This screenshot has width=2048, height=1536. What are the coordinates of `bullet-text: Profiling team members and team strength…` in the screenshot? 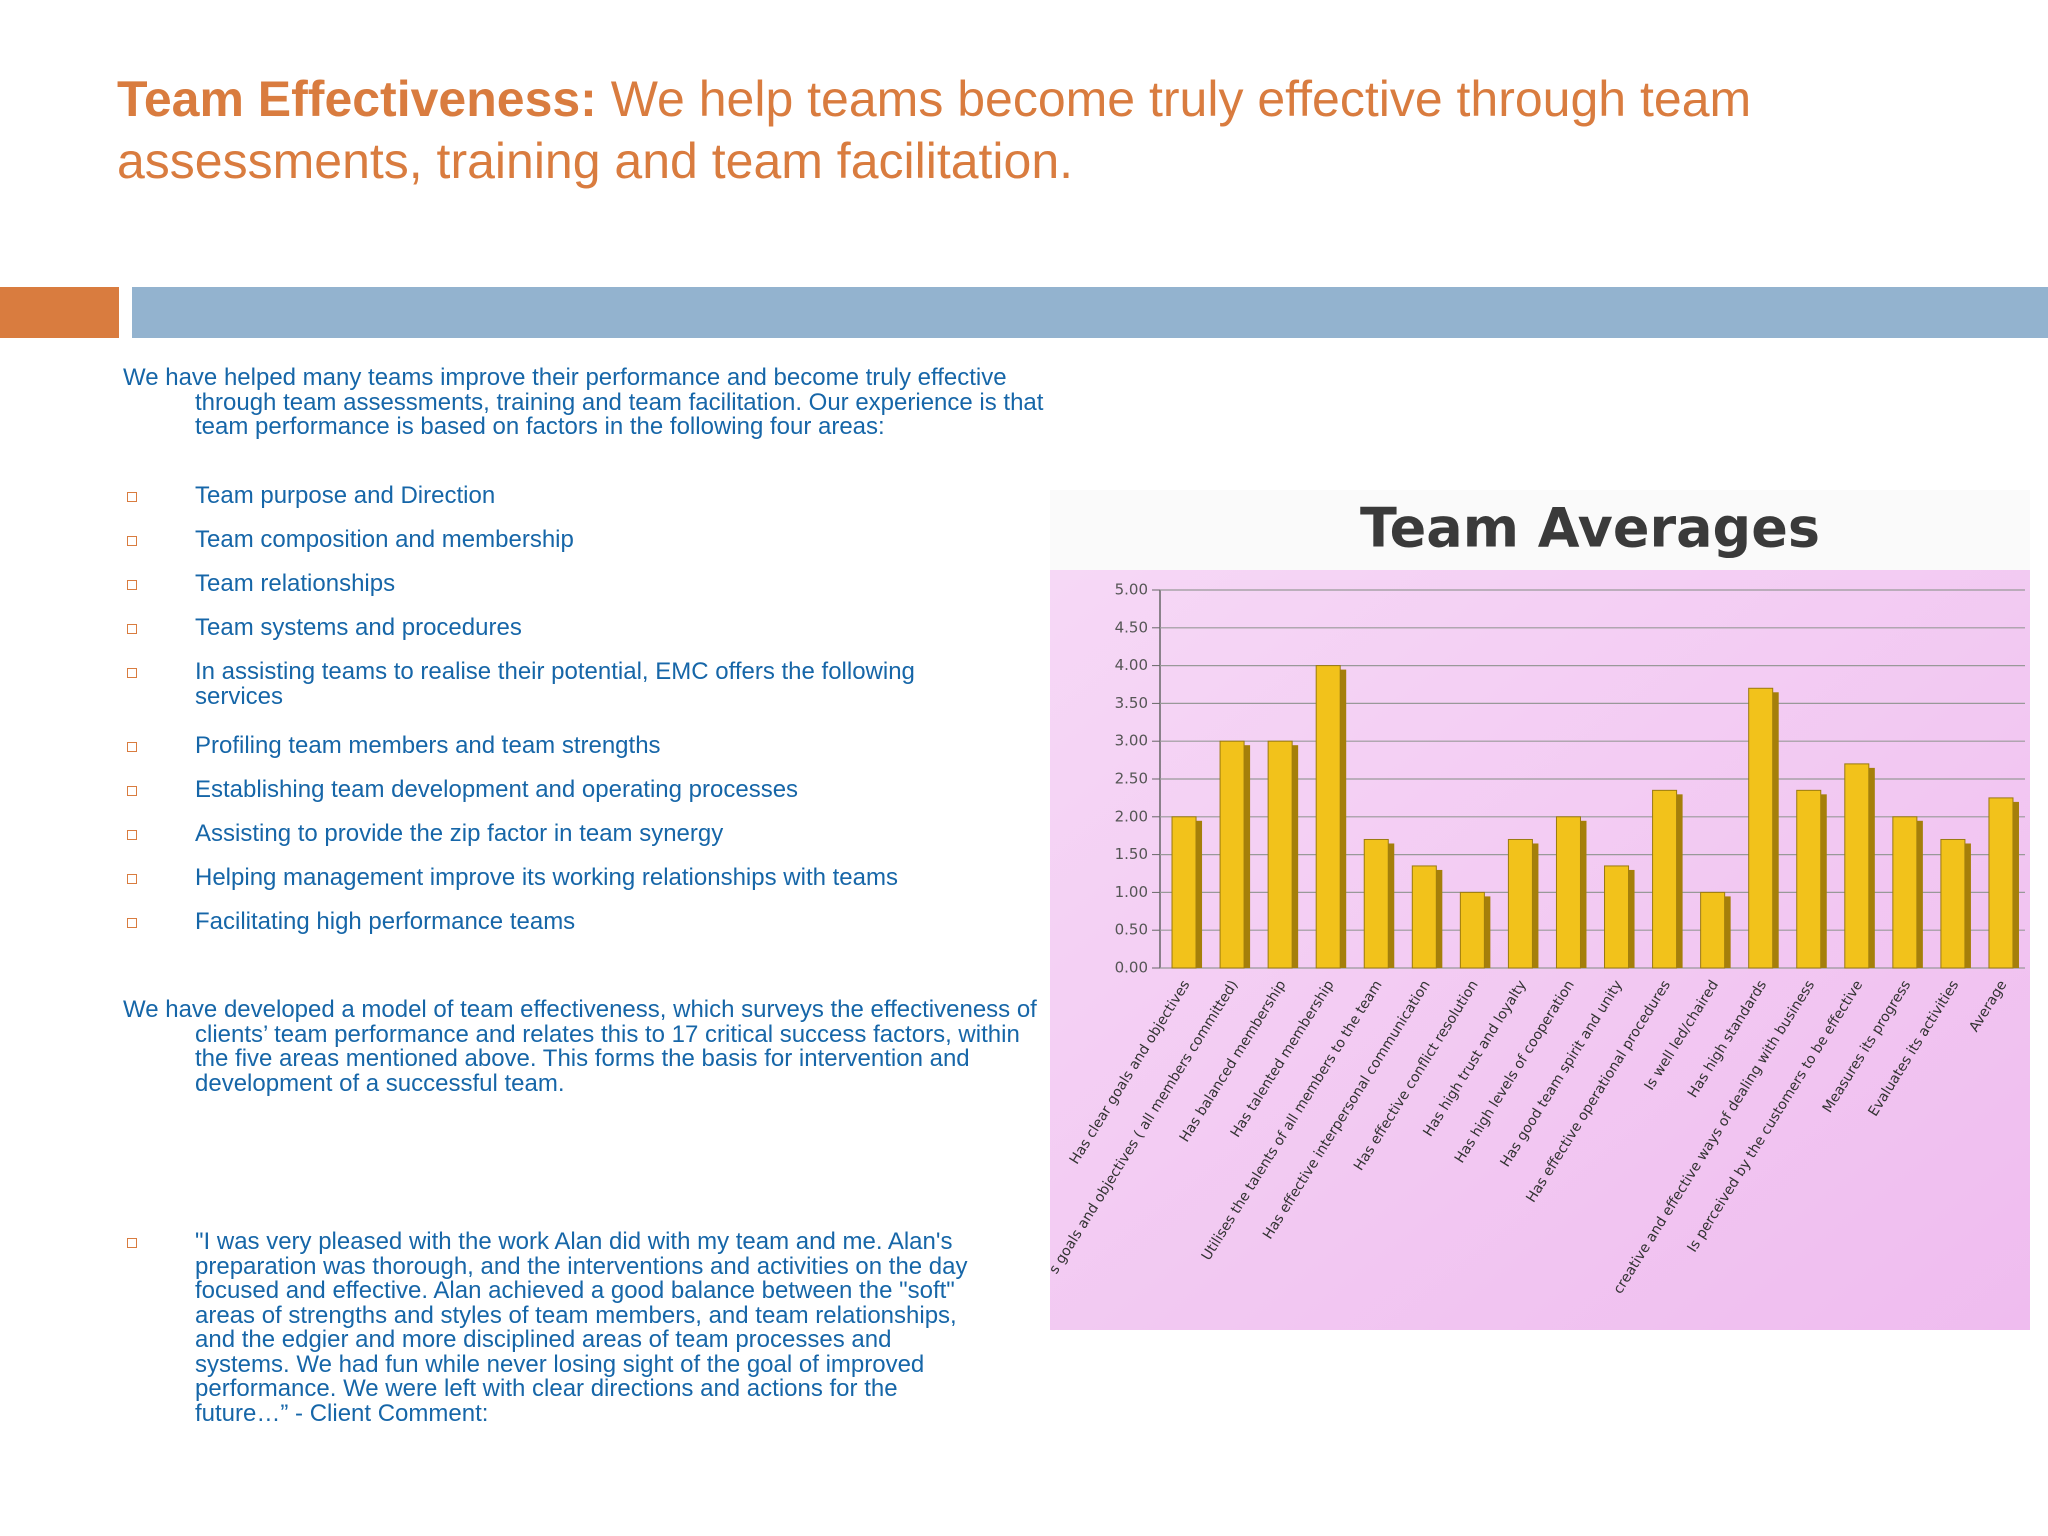 It's located at (428, 745).